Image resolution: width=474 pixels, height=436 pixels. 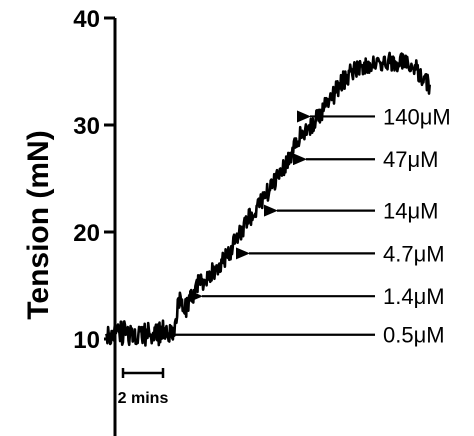 I want to click on annotation-label: 0.5μM, so click(x=414, y=335).